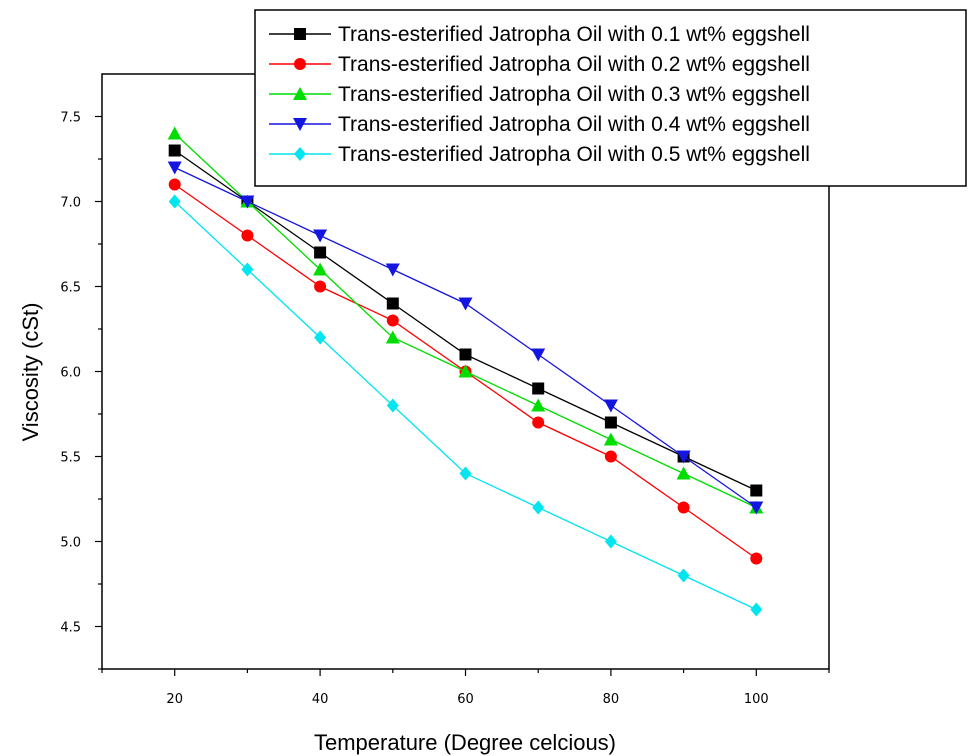 The height and width of the screenshot is (756, 968). I want to click on x-tick-label: 80, so click(611, 699).